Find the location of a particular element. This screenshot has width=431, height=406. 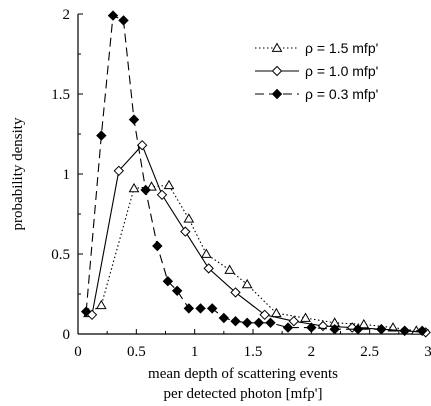

legend: ρ = 1.5 mfp' ρ = 1.0 mfp' ρ = 0.3 mfp' is located at coordinates (316, 71).